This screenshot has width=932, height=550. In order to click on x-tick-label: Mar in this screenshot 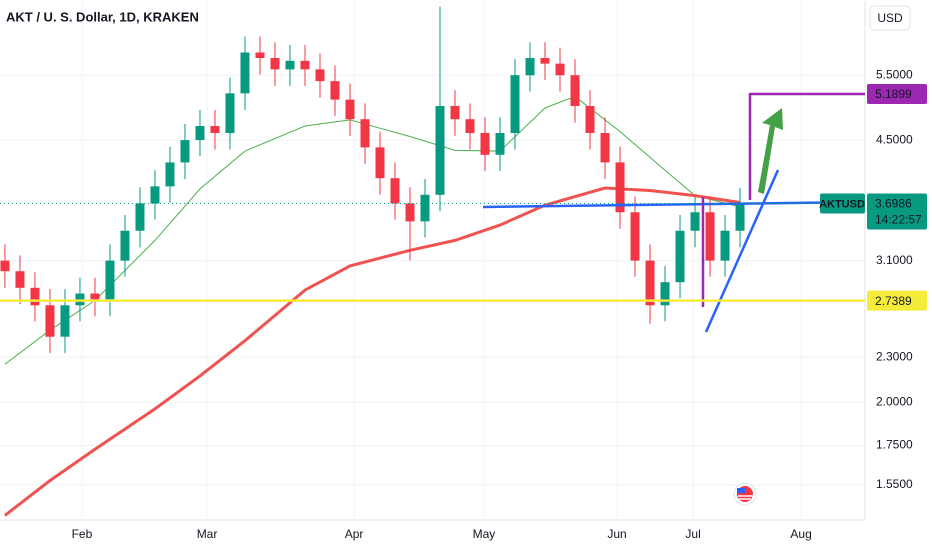, I will do `click(207, 534)`.